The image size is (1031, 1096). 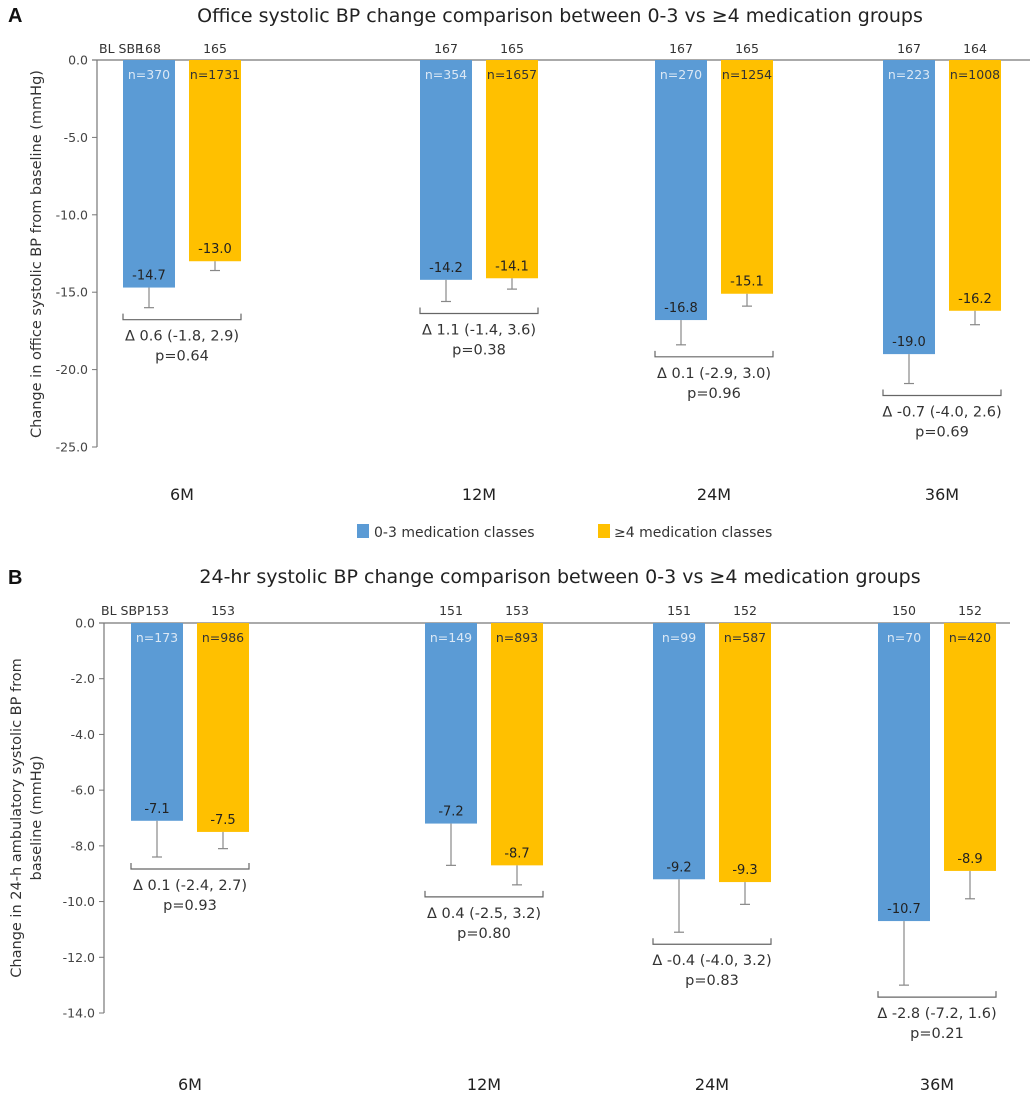 What do you see at coordinates (222, 820) in the screenshot?
I see `value-label: -7.5` at bounding box center [222, 820].